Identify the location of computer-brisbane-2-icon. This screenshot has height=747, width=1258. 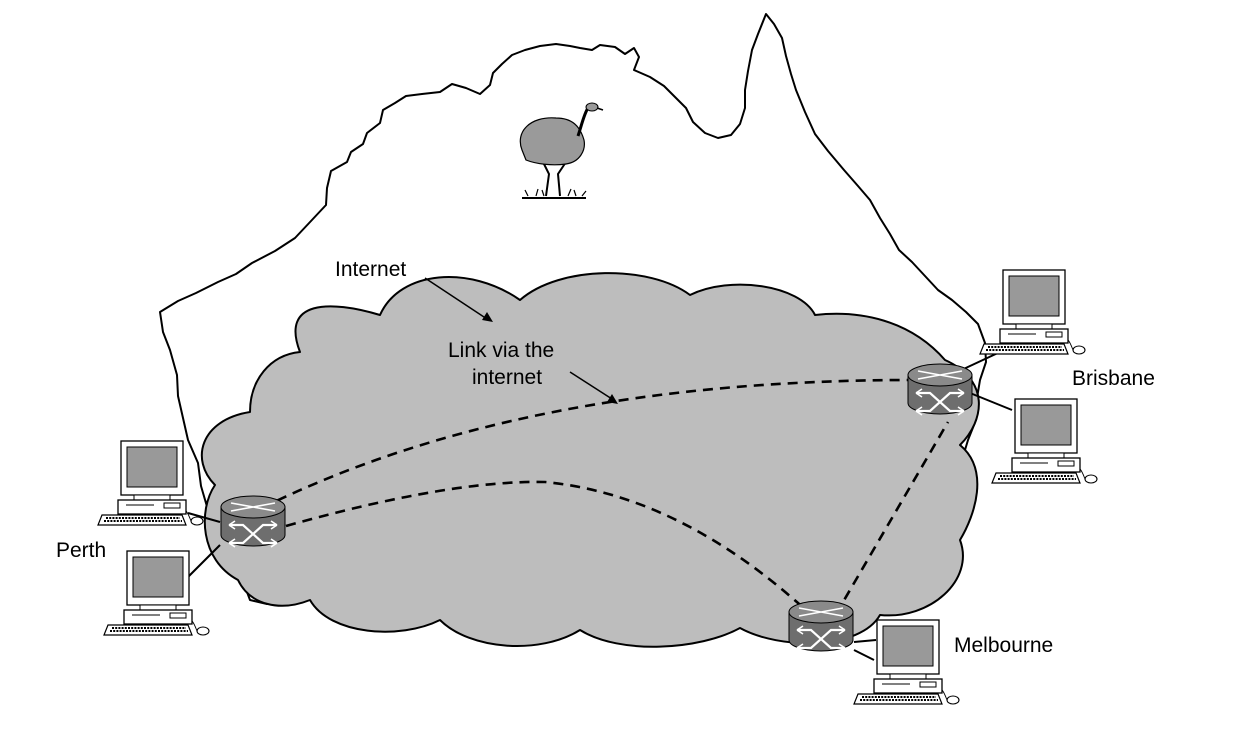
(1044, 441).